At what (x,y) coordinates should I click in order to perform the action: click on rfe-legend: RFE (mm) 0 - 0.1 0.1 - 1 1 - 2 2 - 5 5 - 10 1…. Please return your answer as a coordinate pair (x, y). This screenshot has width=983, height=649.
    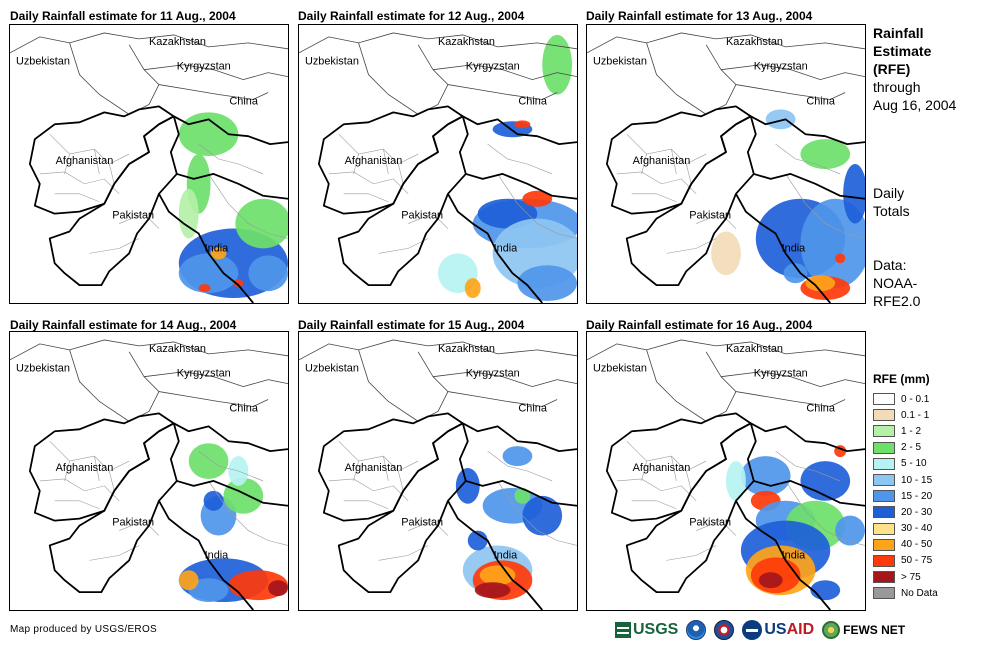
    Looking at the image, I should click on (905, 486).